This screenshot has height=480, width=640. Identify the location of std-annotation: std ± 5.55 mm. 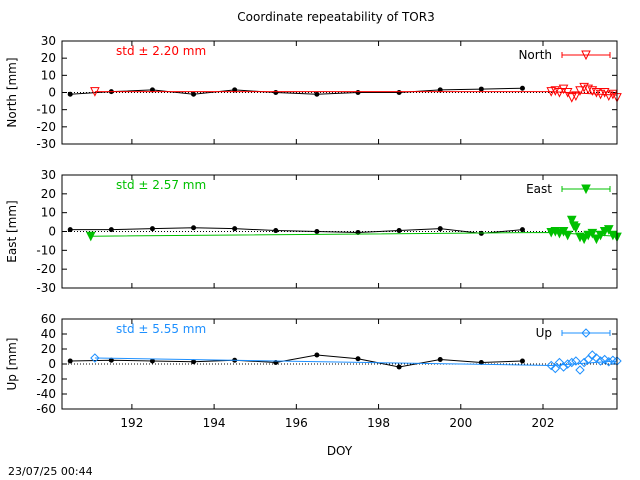
(161, 329).